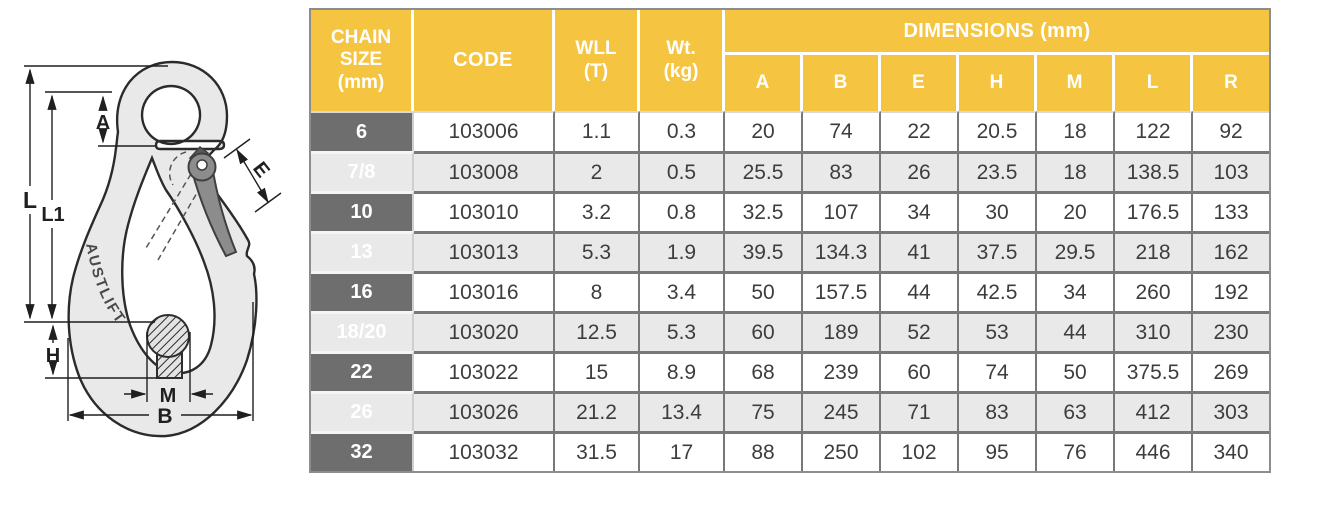 The height and width of the screenshot is (511, 1320). I want to click on dim-r-cell: 133, so click(1231, 211).